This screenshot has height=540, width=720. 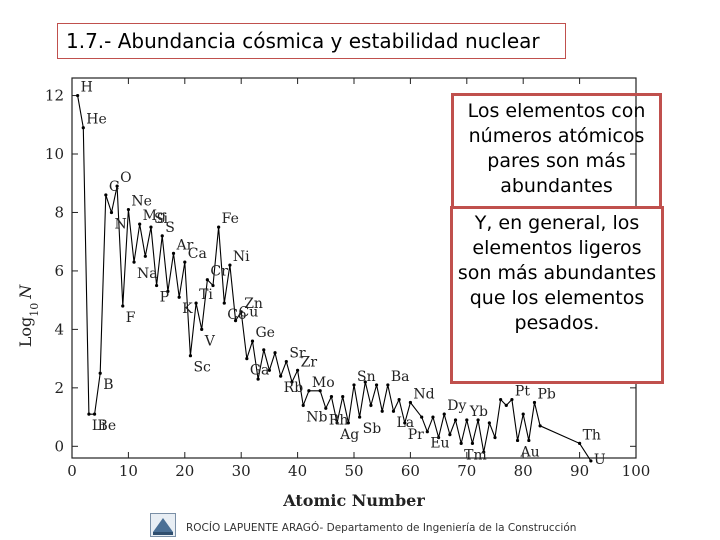 What do you see at coordinates (523, 471) in the screenshot?
I see `x-tick-label: 80` at bounding box center [523, 471].